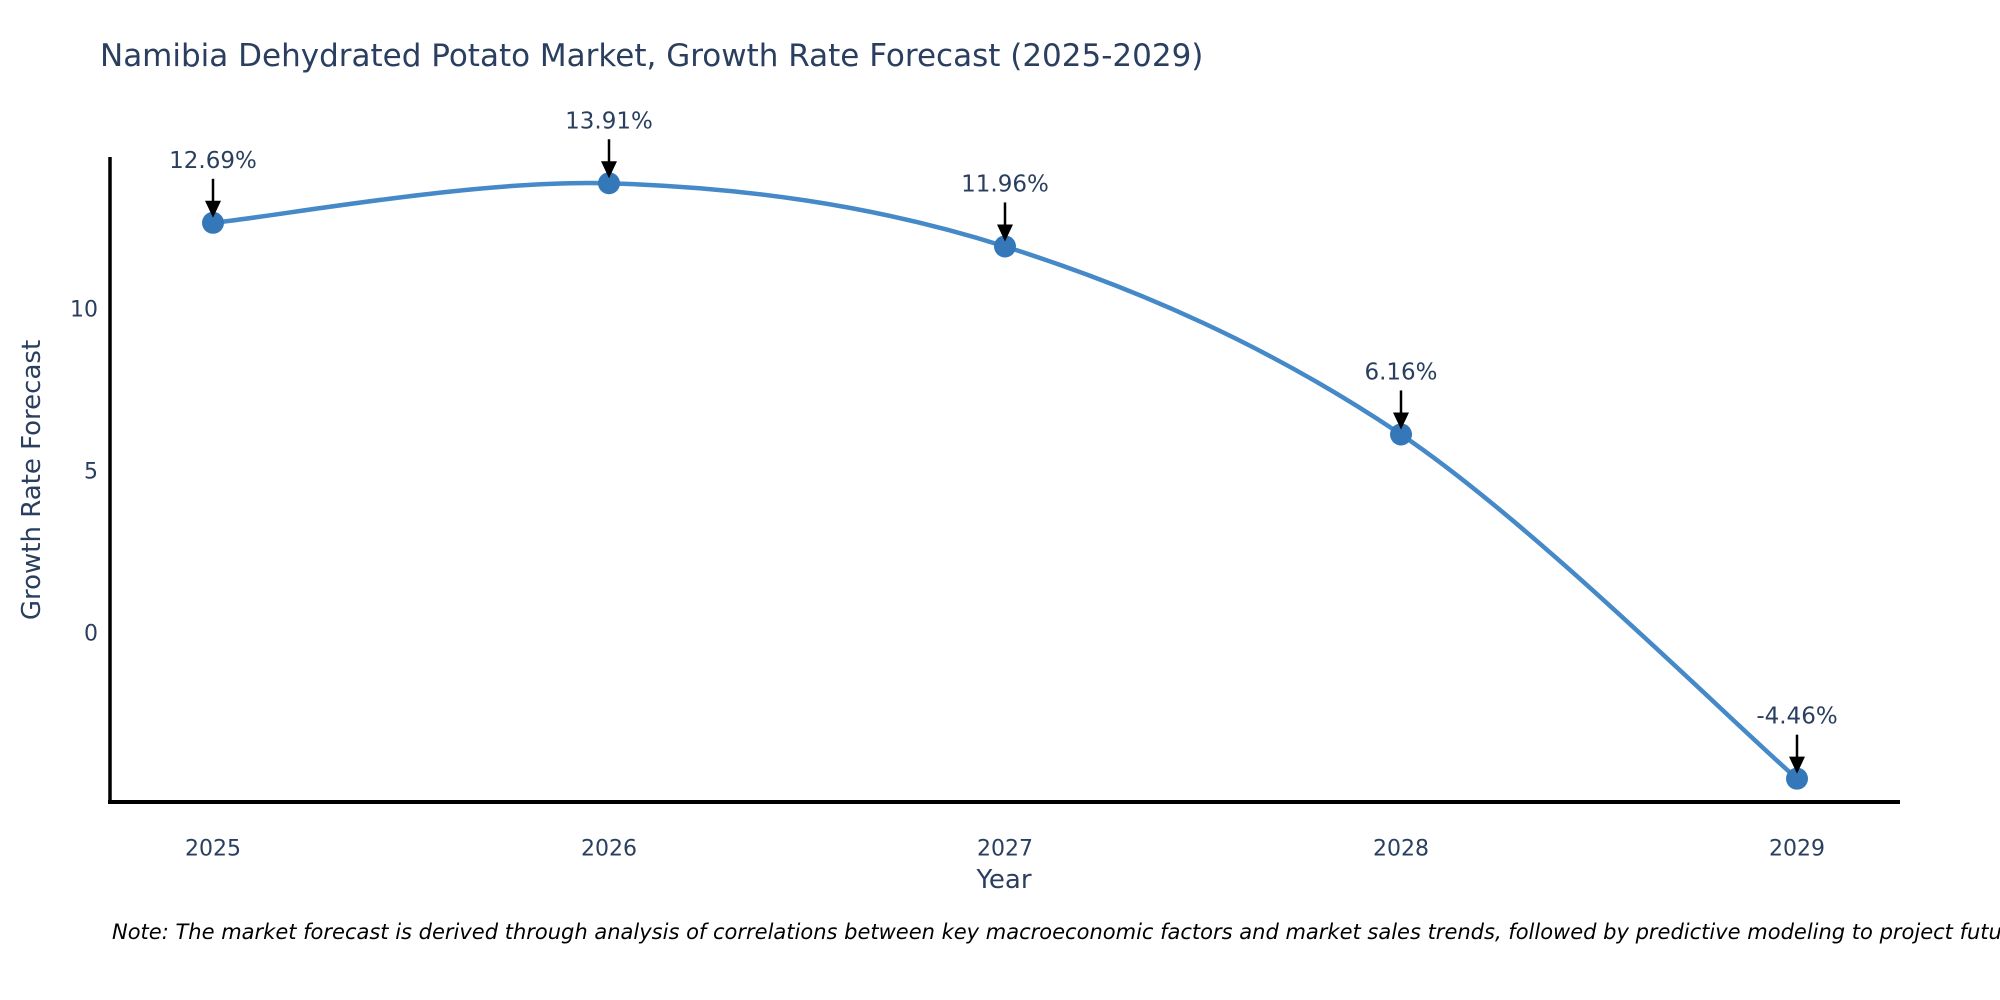  I want to click on point-annotation: 13.91%, so click(609, 121).